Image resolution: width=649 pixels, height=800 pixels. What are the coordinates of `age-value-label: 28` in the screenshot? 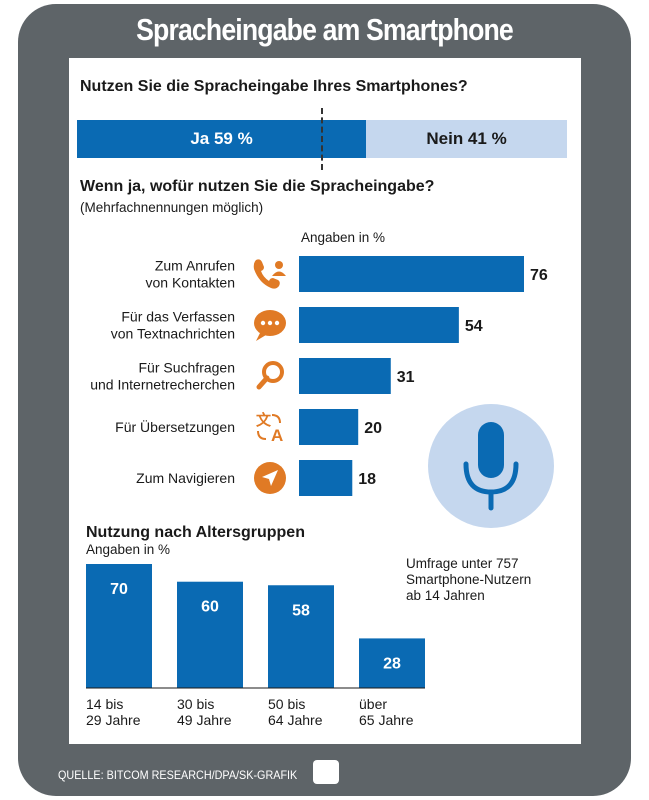 It's located at (392, 663).